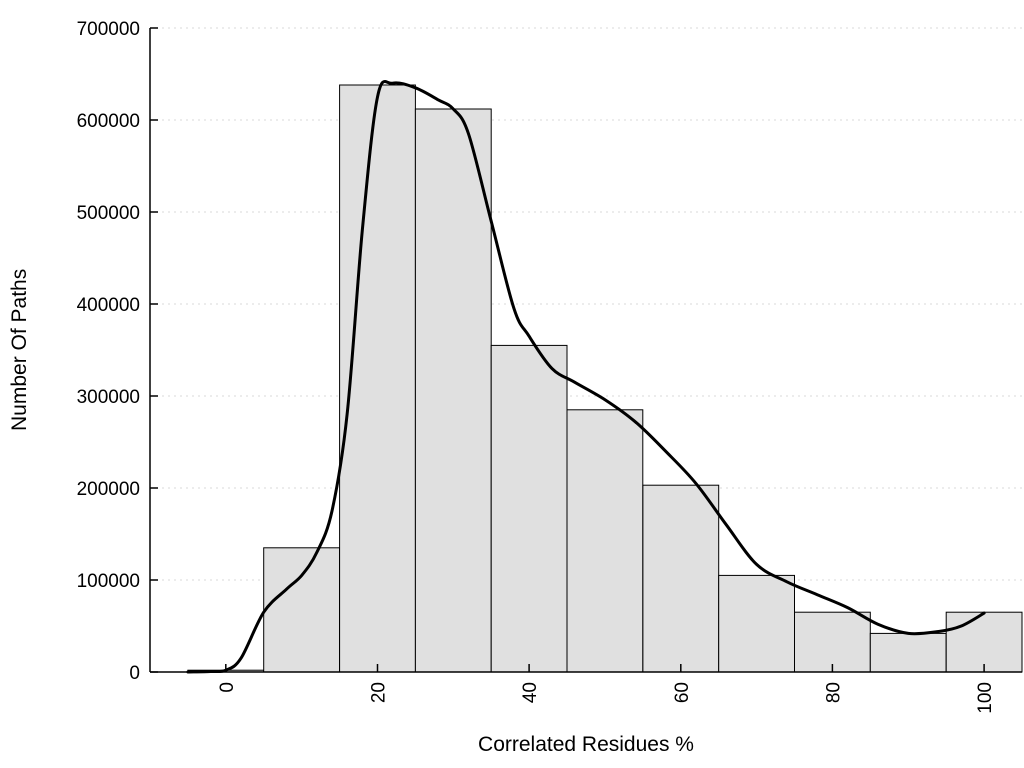 This screenshot has height=768, width=1024. What do you see at coordinates (530, 692) in the screenshot?
I see `x-tick-label: 40` at bounding box center [530, 692].